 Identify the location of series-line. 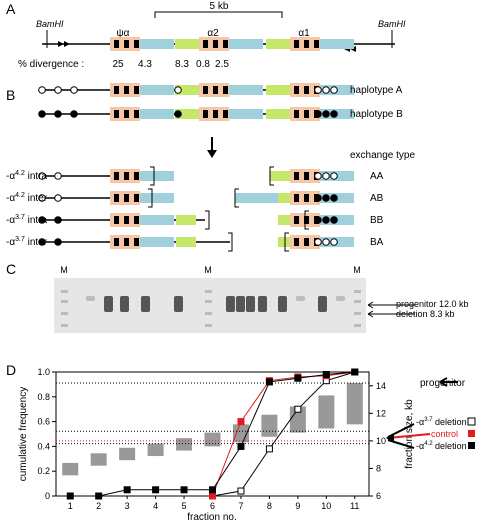
(283, 434).